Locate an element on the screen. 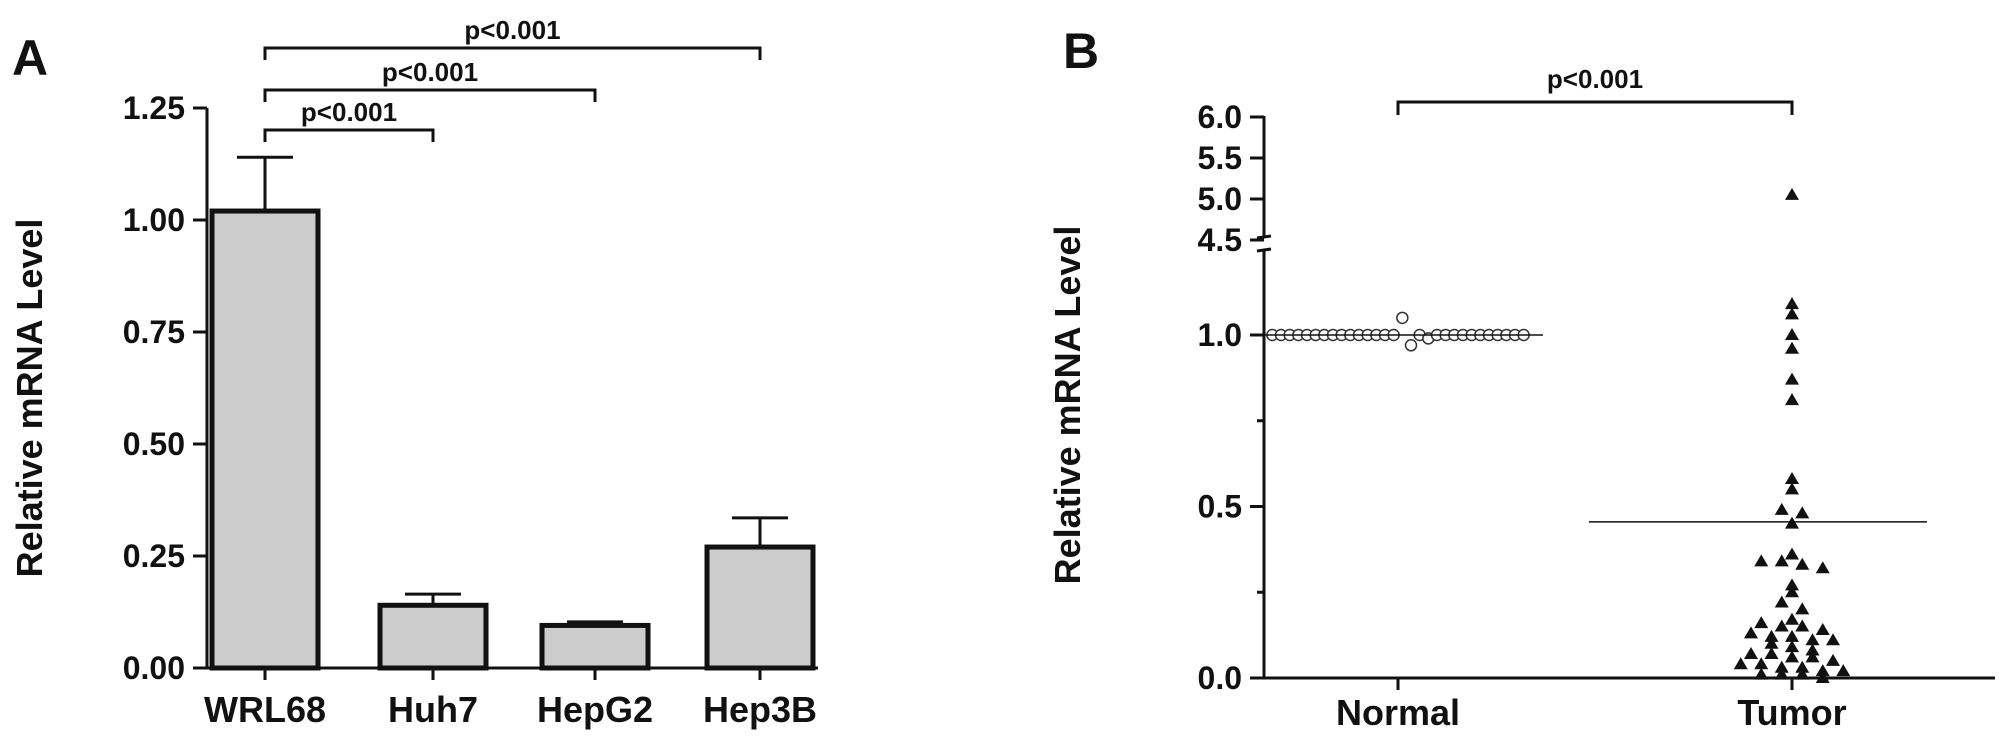 The height and width of the screenshot is (745, 2008). y-tick-label: 4.5 is located at coordinates (1220, 240).